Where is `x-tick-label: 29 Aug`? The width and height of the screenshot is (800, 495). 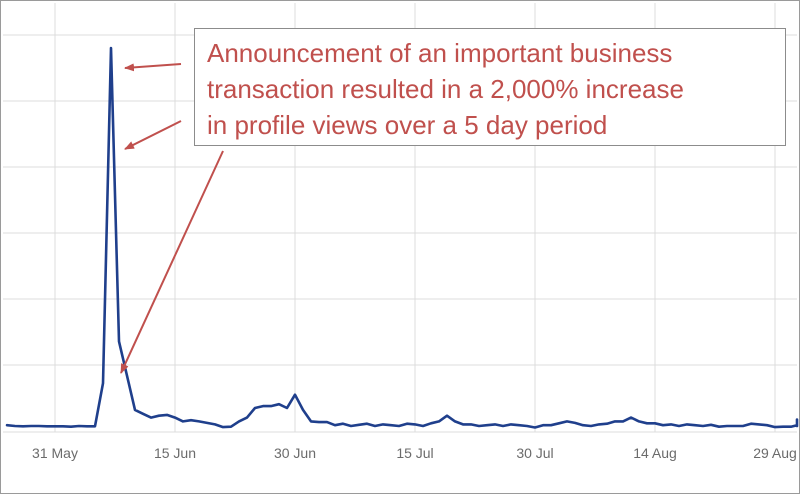
x-tick-label: 29 Aug is located at coordinates (775, 453).